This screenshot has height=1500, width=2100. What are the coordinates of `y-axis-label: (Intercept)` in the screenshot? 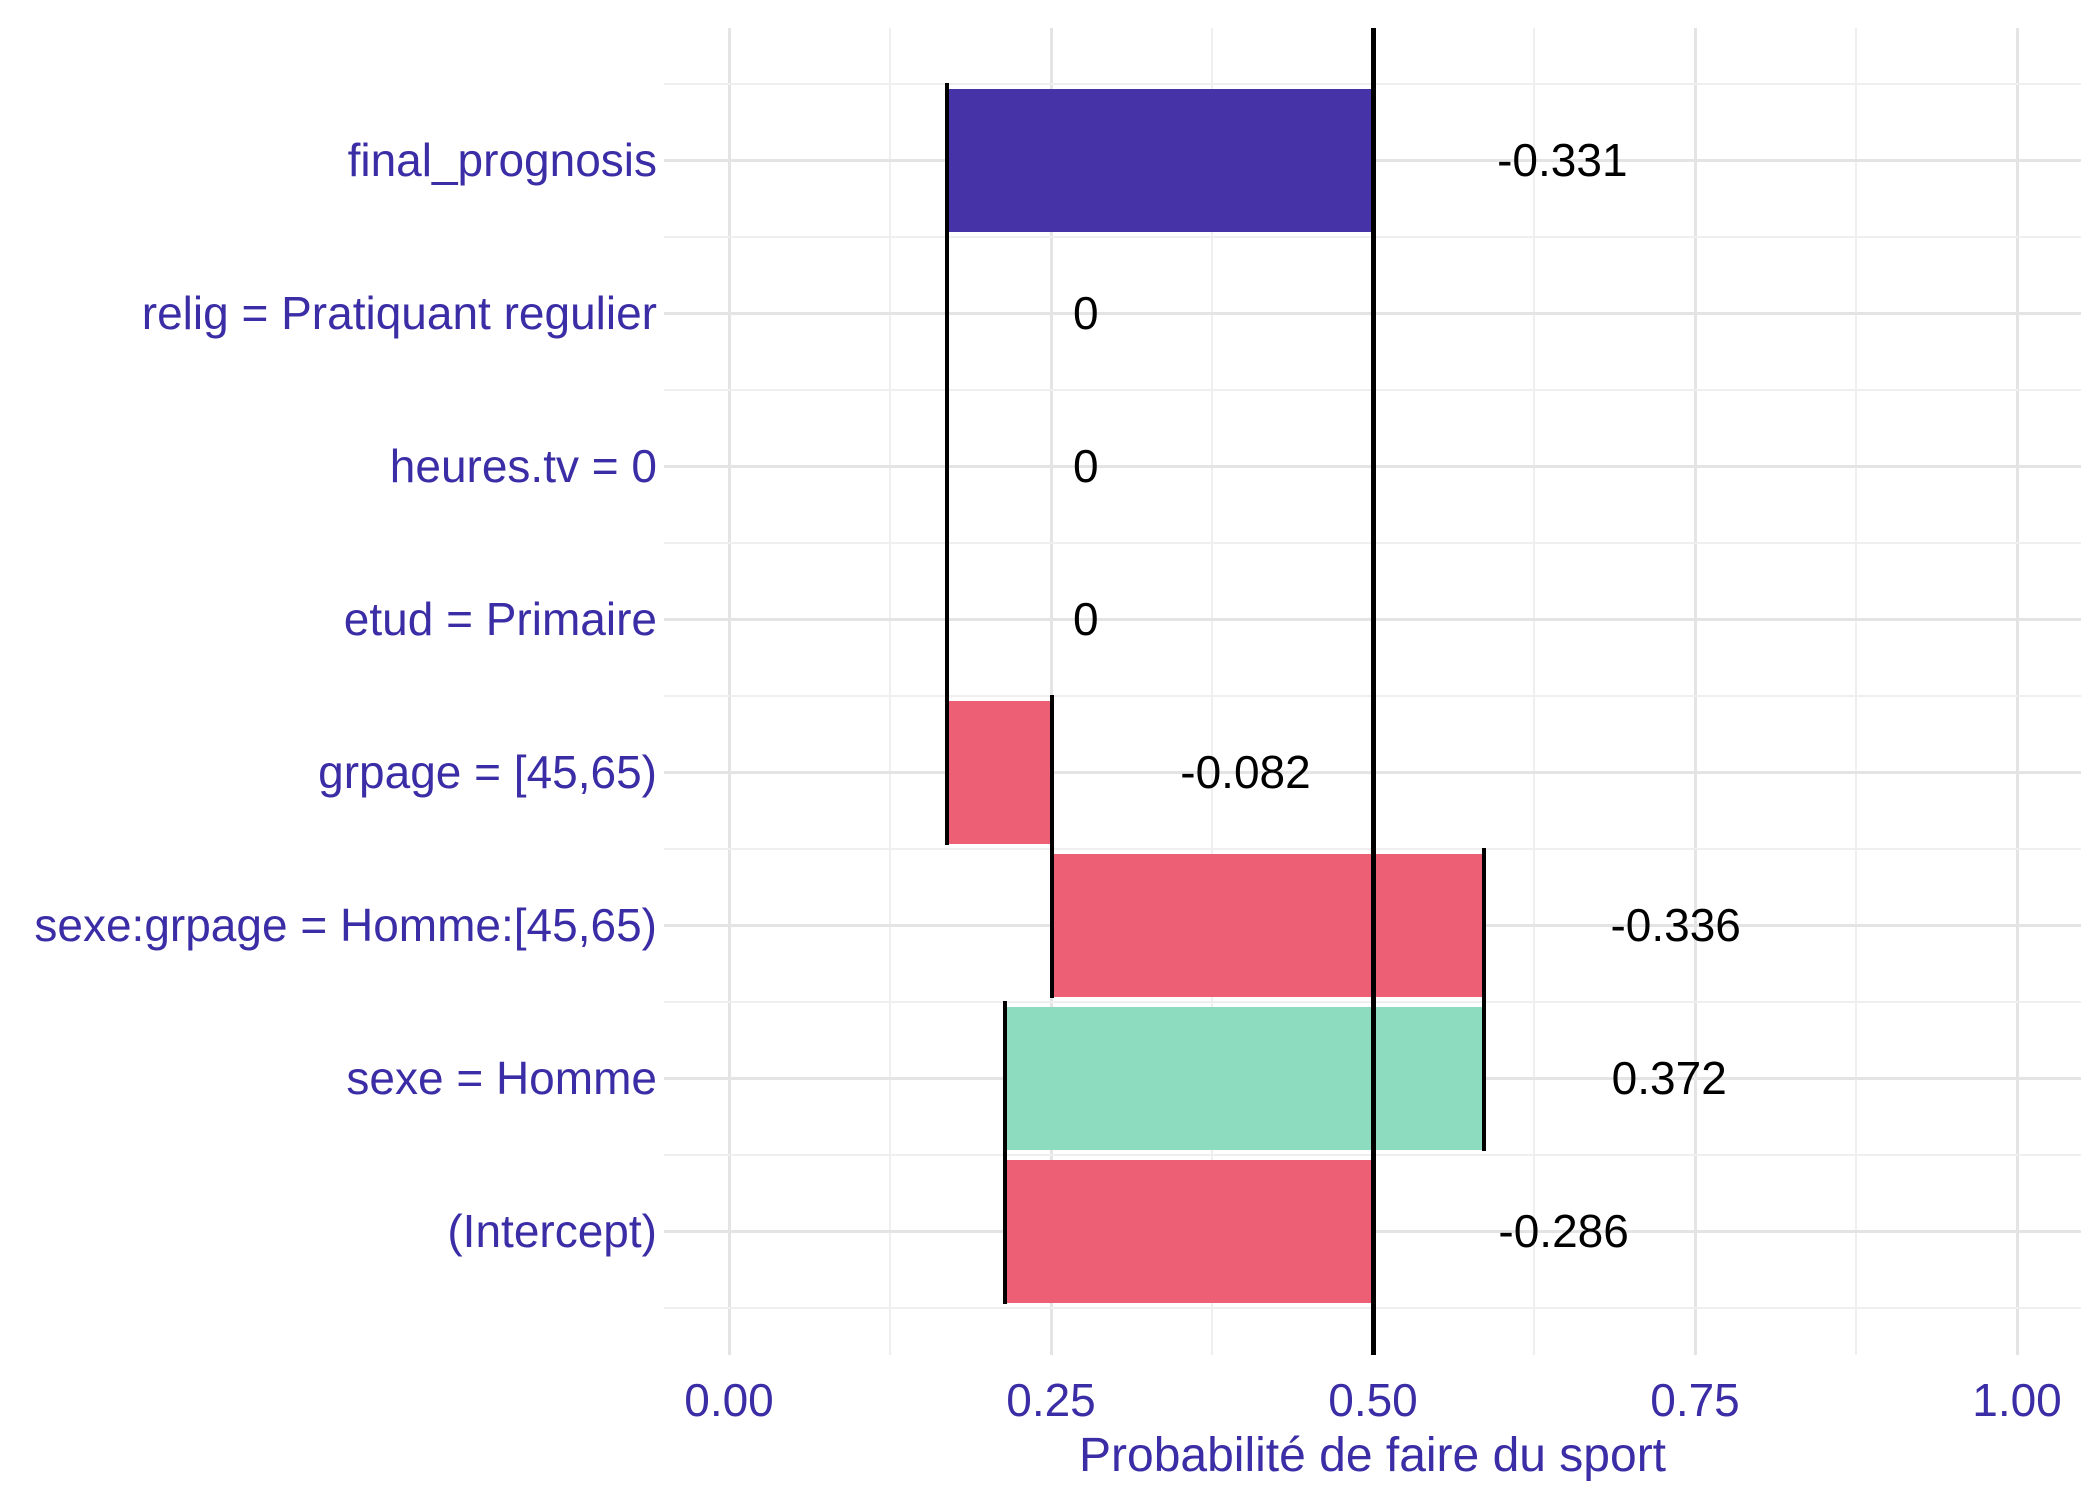 It's located at (552, 1231).